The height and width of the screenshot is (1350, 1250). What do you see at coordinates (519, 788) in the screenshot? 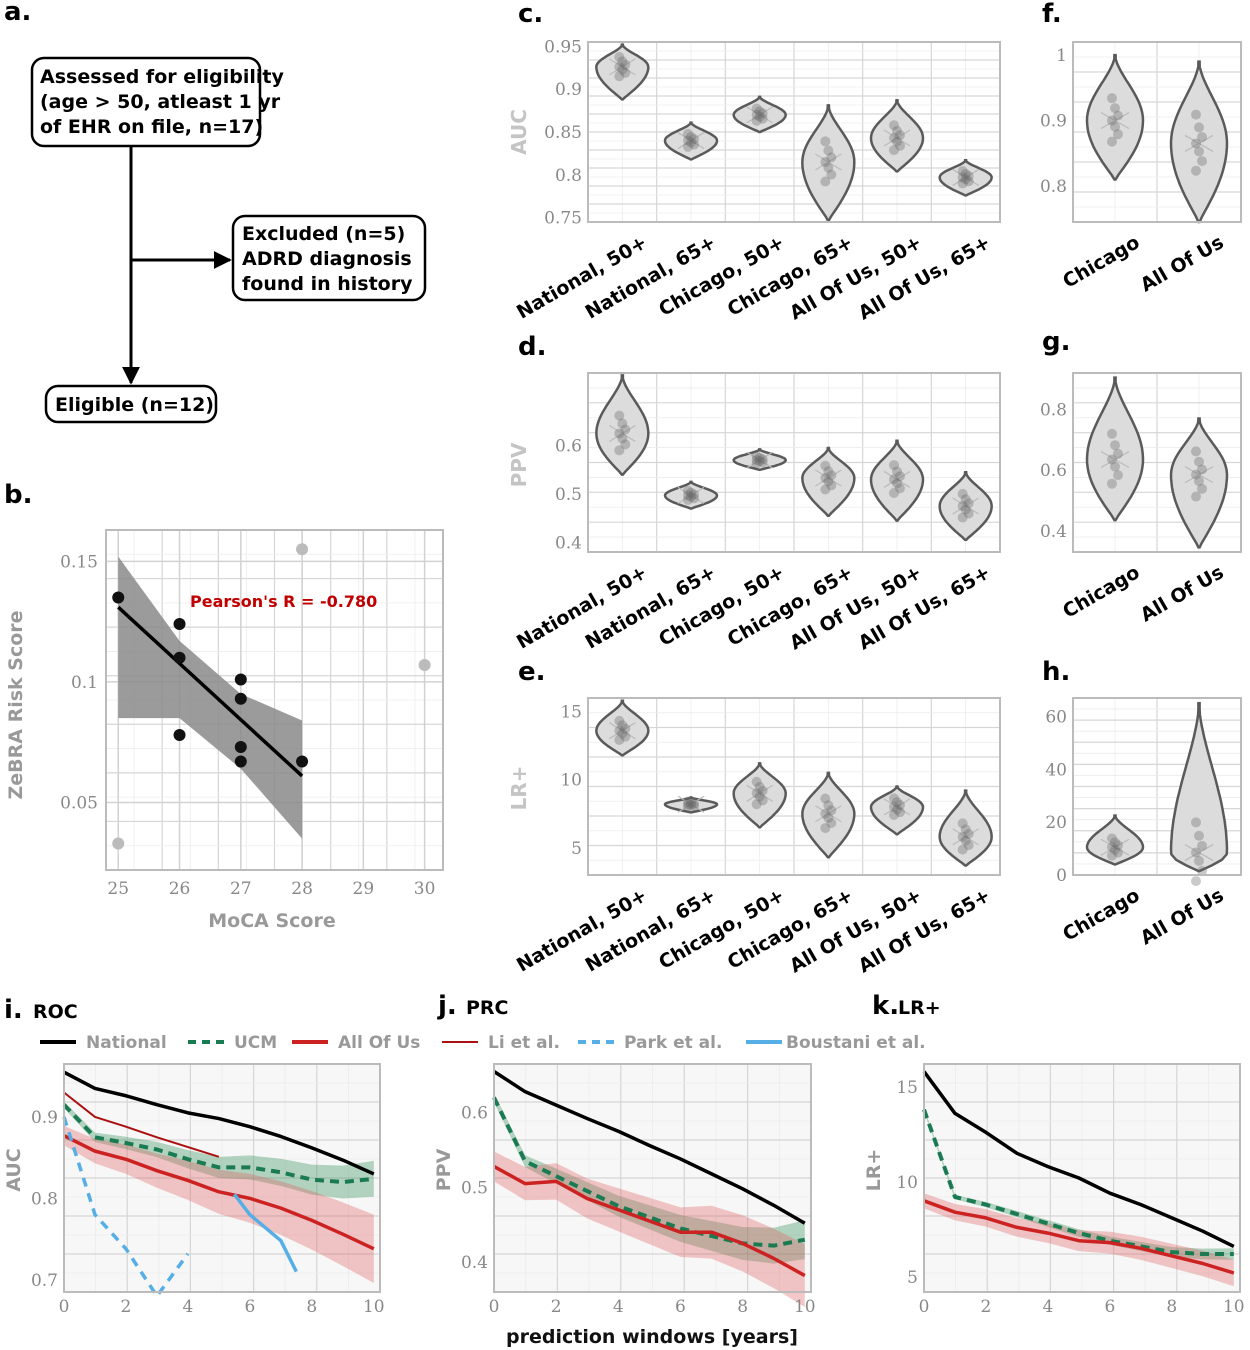
I see `lr-ylabel: LR+` at bounding box center [519, 788].